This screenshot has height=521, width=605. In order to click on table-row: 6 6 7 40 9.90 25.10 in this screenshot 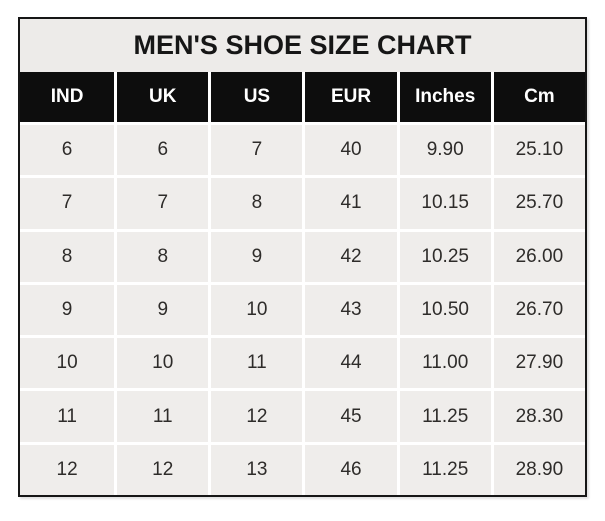, I will do `click(302, 149)`.